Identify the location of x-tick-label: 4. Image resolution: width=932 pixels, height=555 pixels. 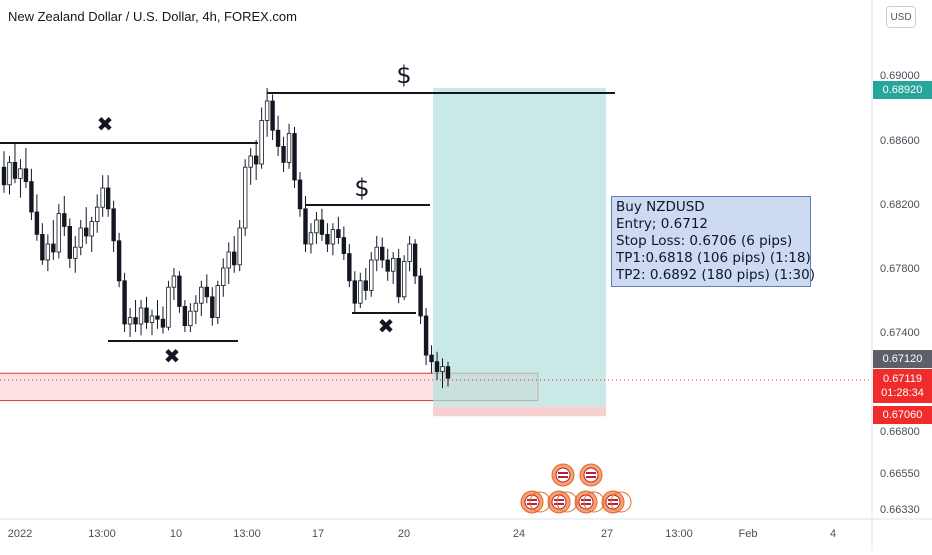
(833, 534).